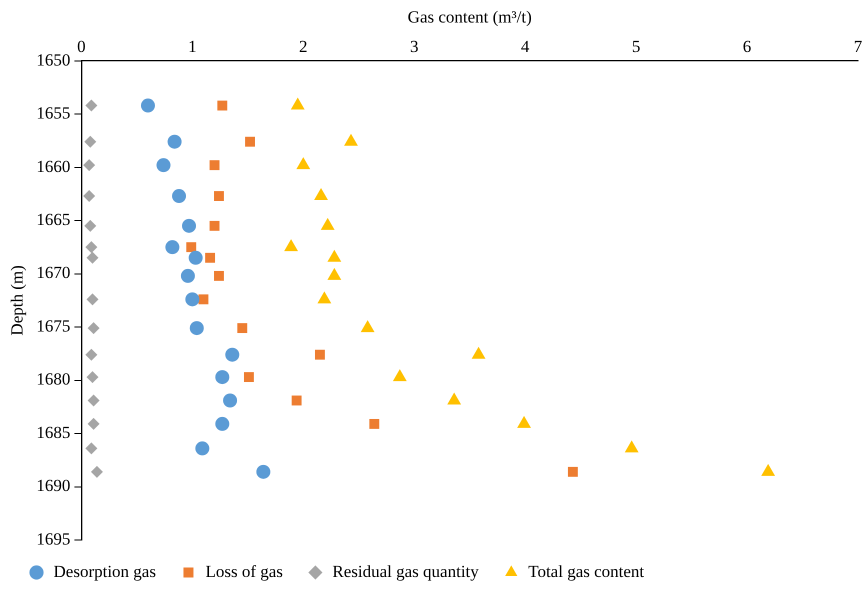 The image size is (866, 595). I want to click on x-tick-label: 7, so click(858, 46).